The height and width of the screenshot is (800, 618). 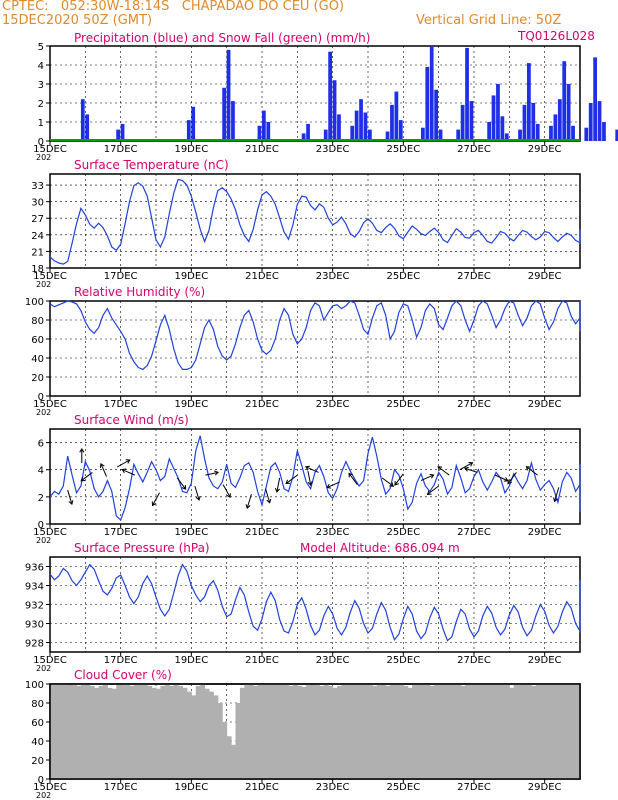 I want to click on y-tick-label: 2, so click(x=41, y=104).